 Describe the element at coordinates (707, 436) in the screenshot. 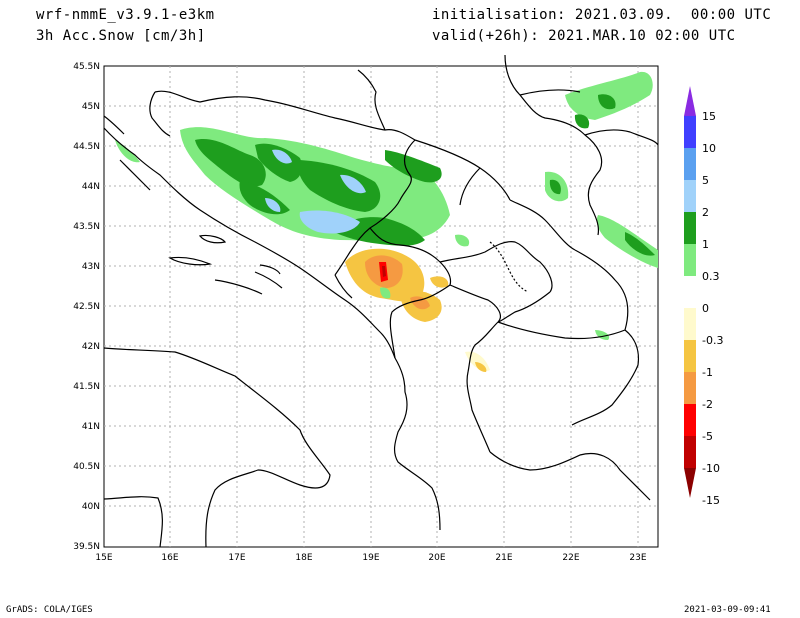

I see `colorbar-label: -5` at that location.